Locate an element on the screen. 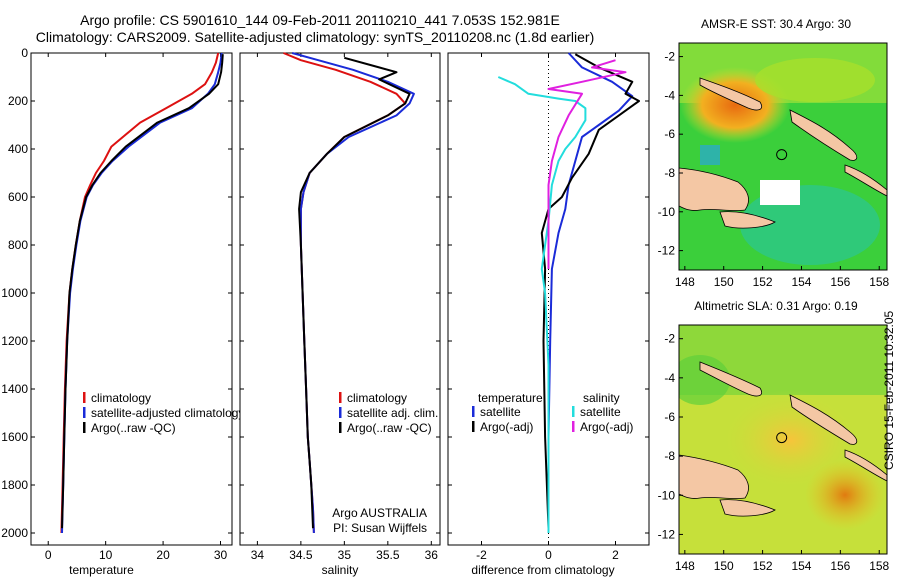 This screenshot has height=580, width=900. series-line-temp-satellite is located at coordinates (590, 292).